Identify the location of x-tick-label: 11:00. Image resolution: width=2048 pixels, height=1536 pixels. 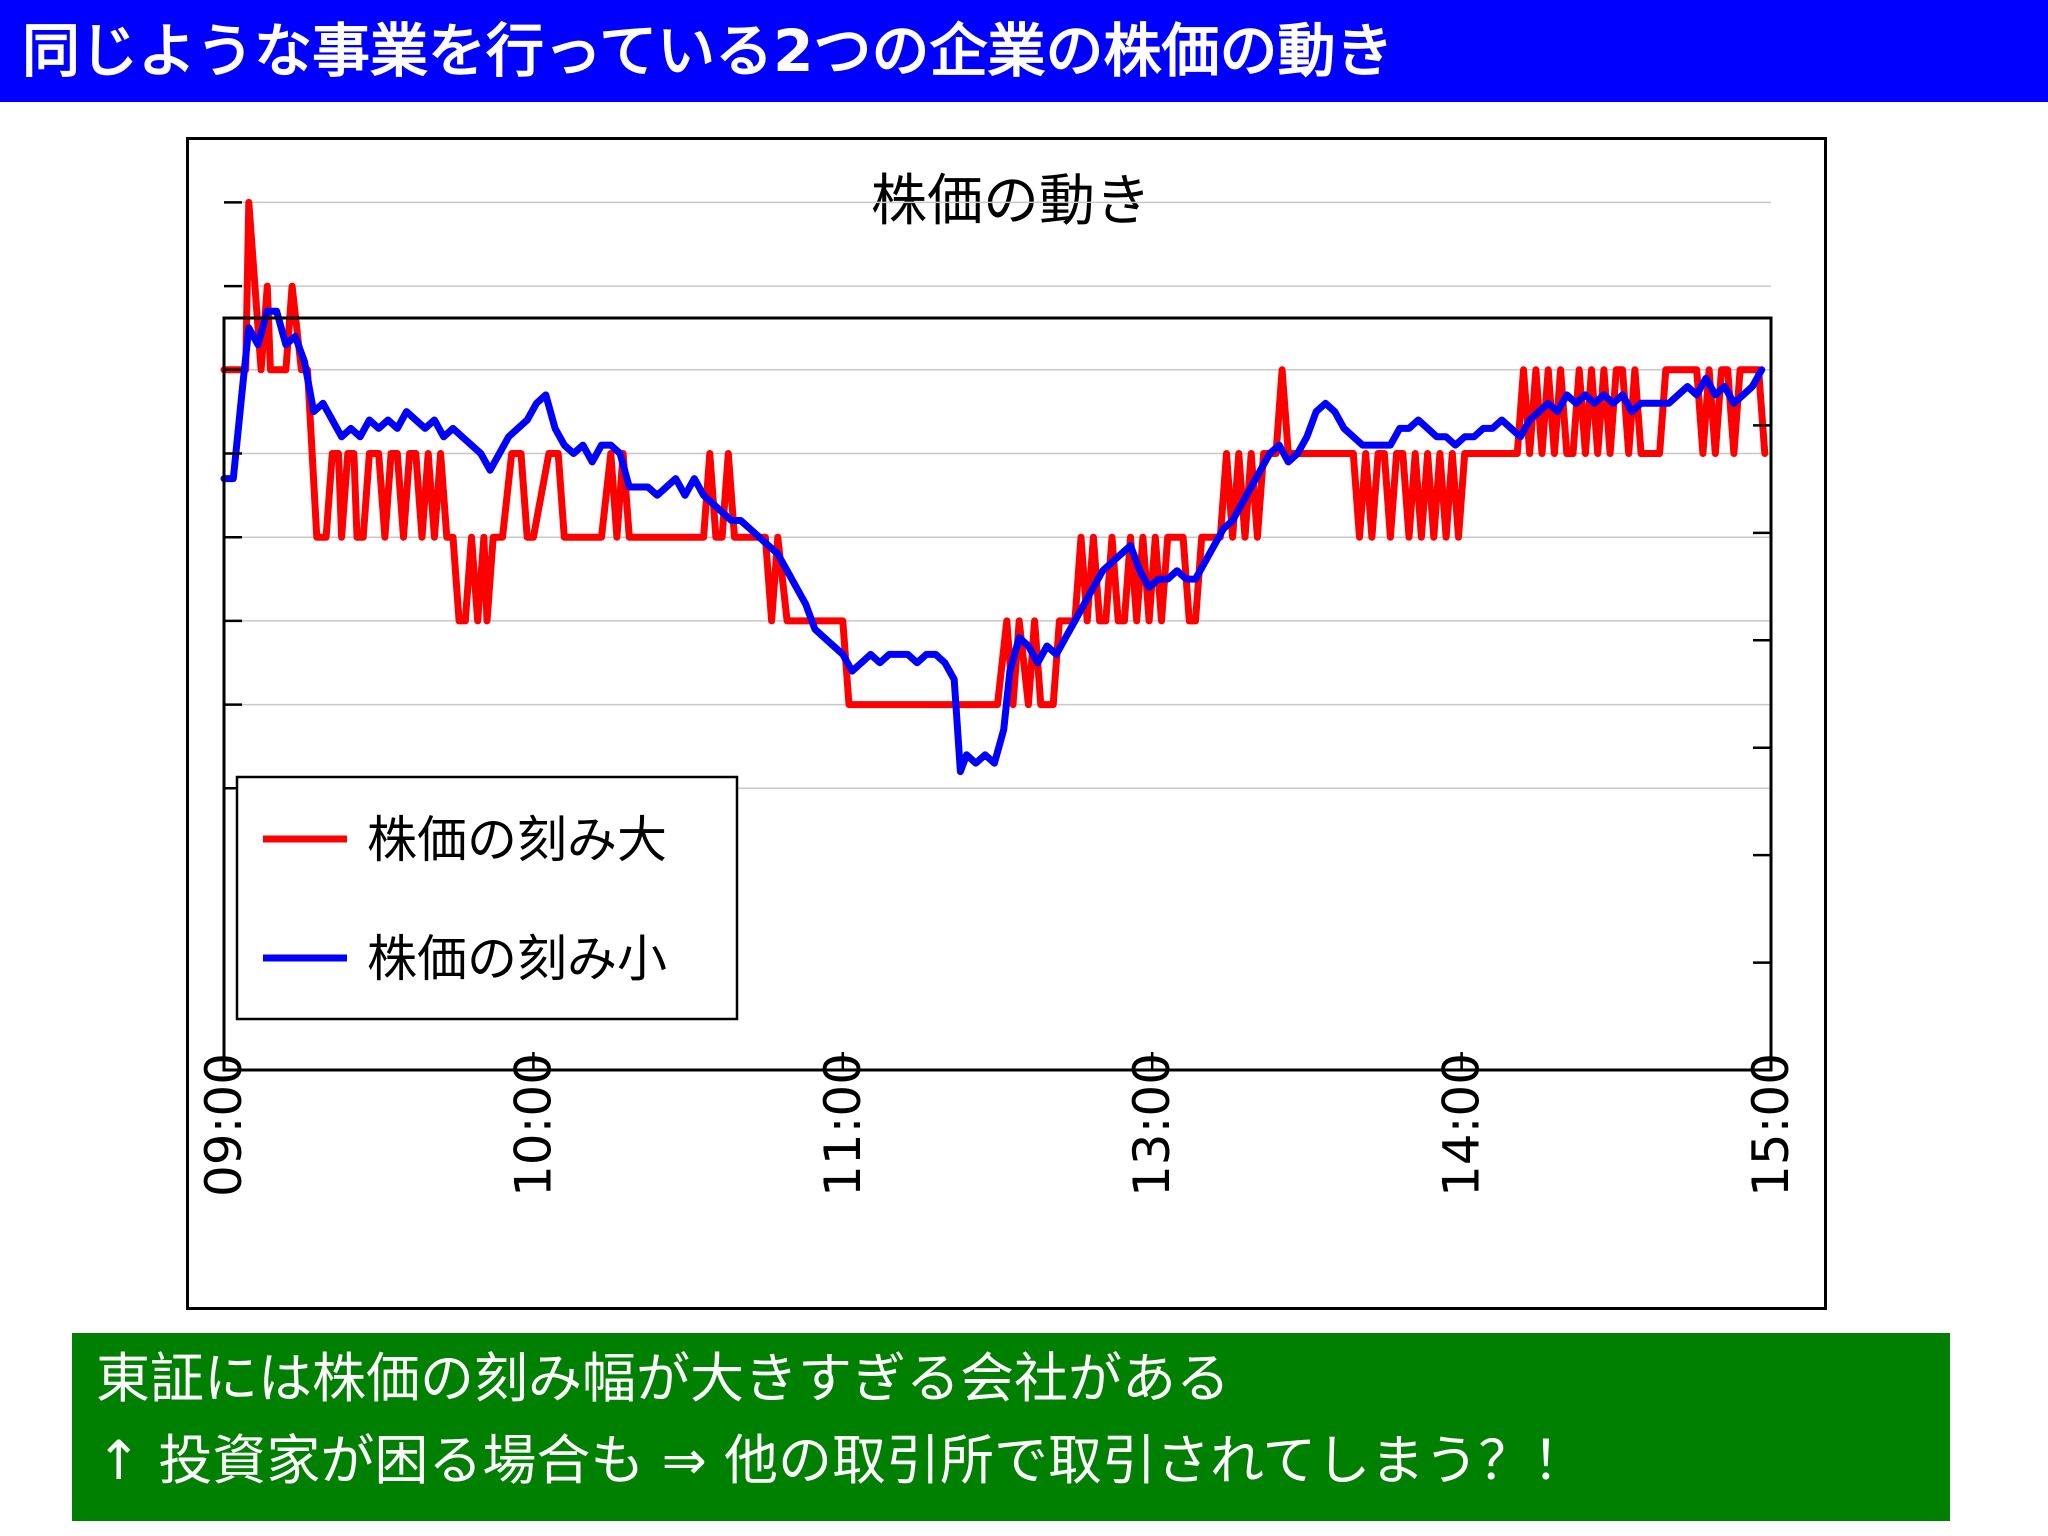
(843, 1125).